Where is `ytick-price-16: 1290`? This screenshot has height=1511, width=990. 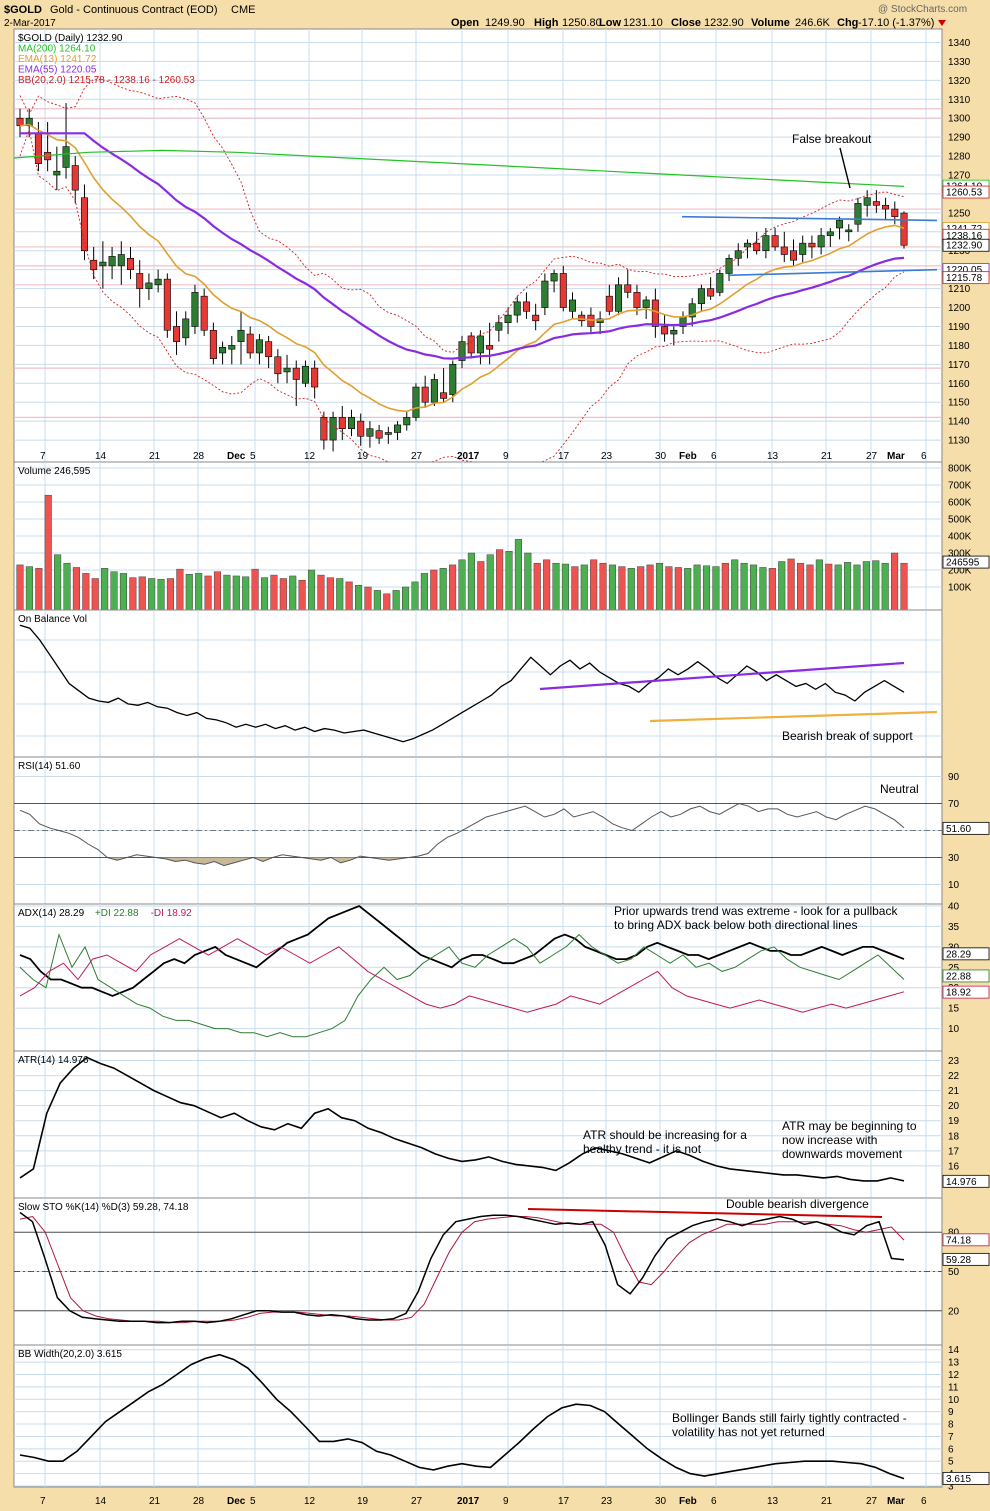 ytick-price-16: 1290 is located at coordinates (959, 138).